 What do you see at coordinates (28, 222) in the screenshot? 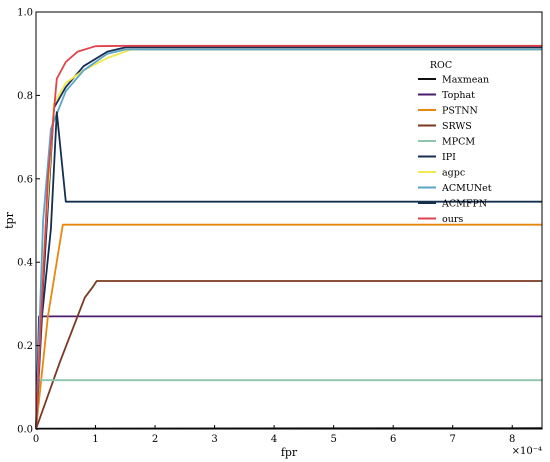
I see `y-axis: 0.0 0.2 0.4 0.6 0.8 1.0` at bounding box center [28, 222].